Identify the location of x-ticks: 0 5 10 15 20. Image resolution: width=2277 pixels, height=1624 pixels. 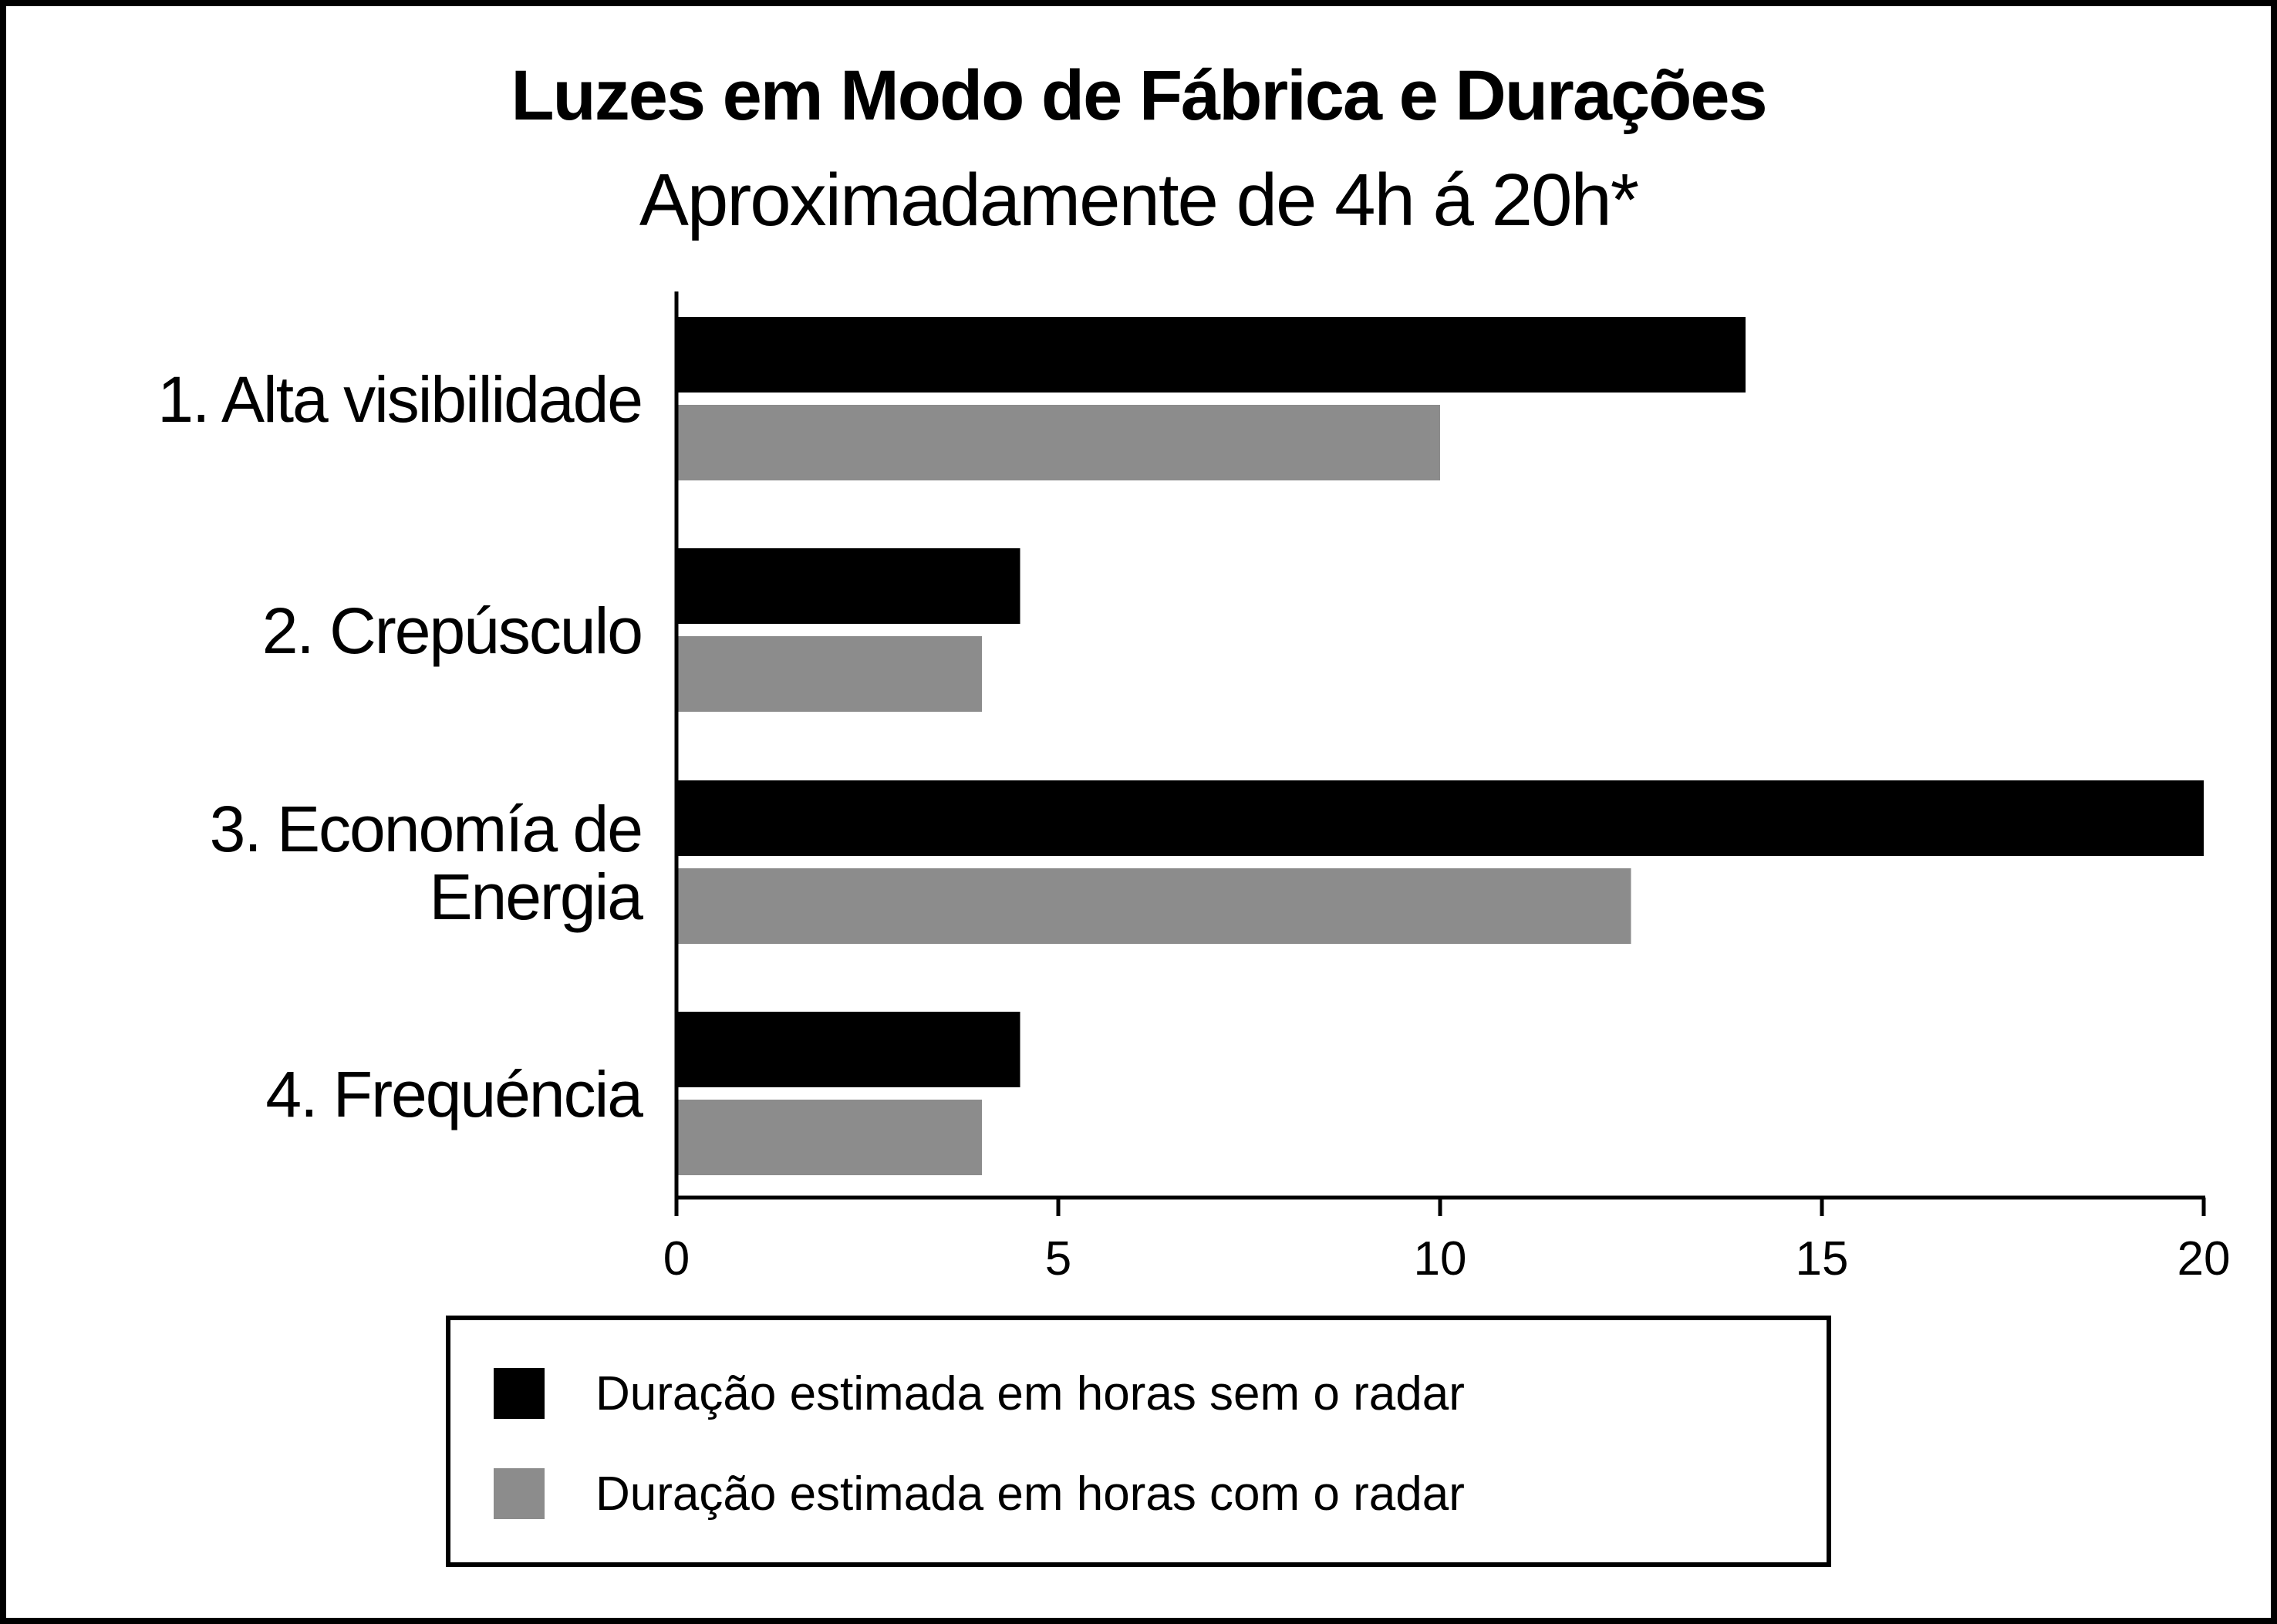
(1447, 1242).